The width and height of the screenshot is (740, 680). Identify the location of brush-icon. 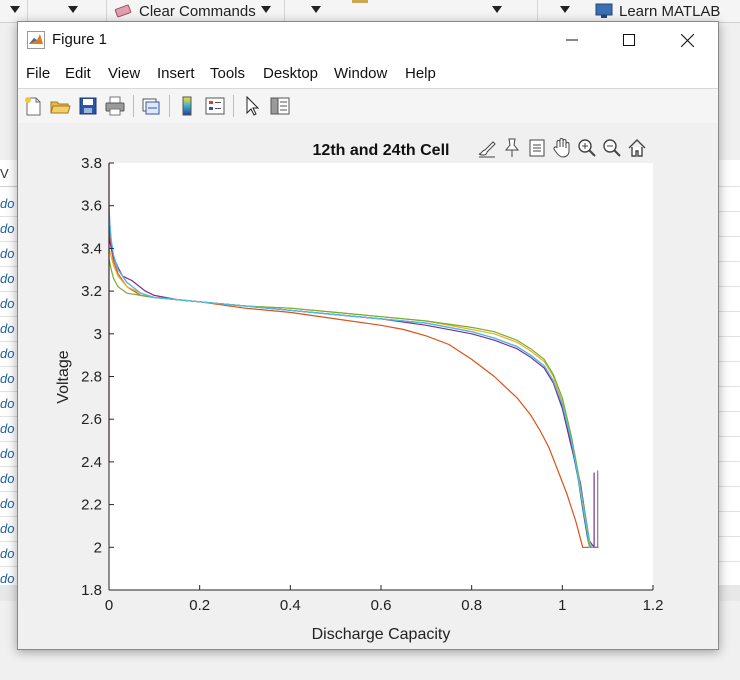
(487, 148).